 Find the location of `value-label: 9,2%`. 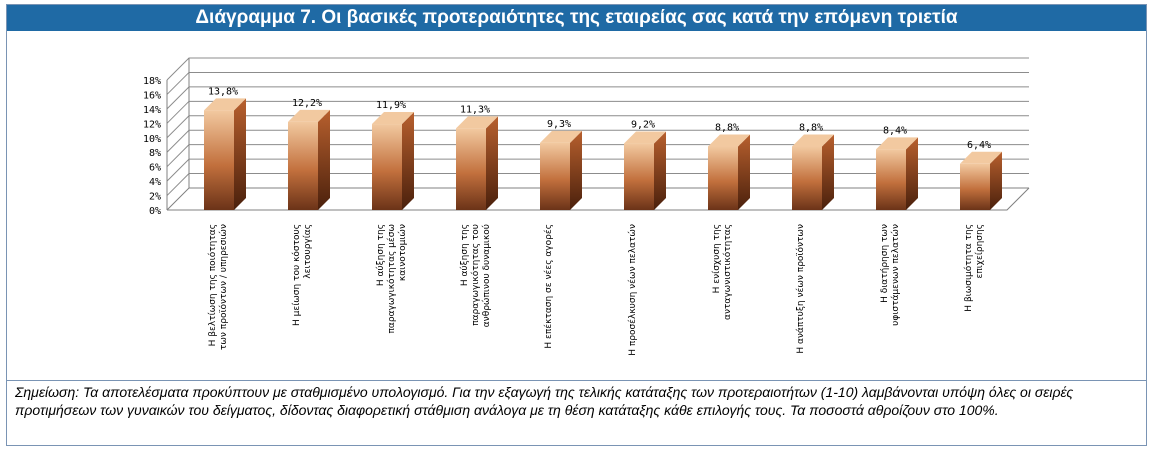

value-label: 9,2% is located at coordinates (643, 125).